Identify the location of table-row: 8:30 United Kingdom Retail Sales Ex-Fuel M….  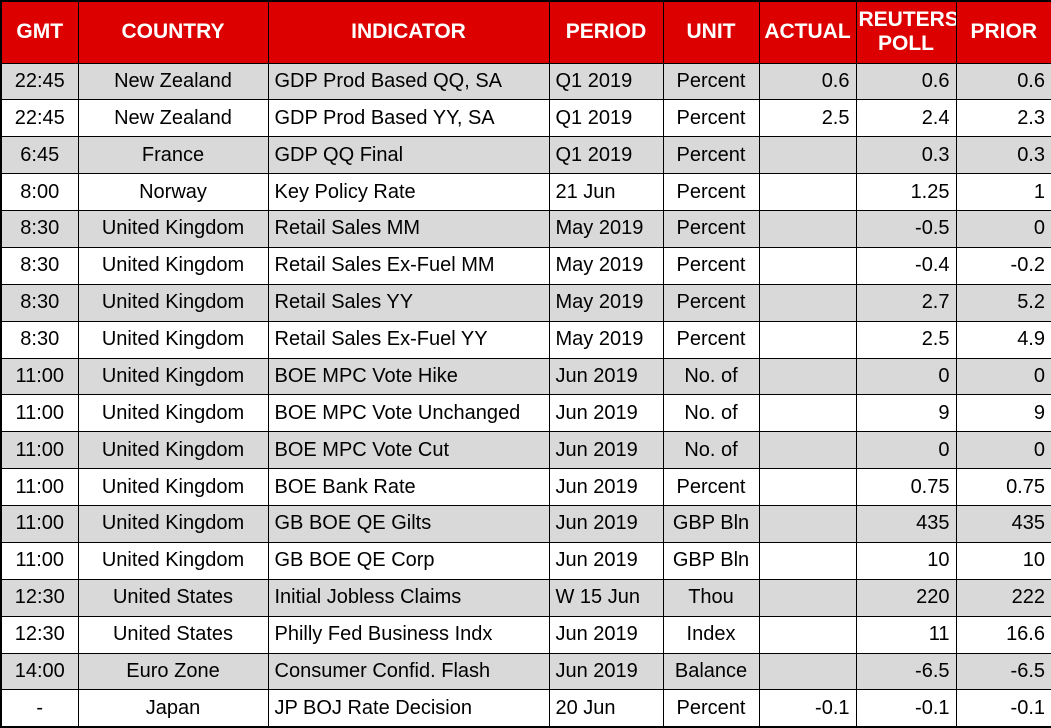
(525, 265).